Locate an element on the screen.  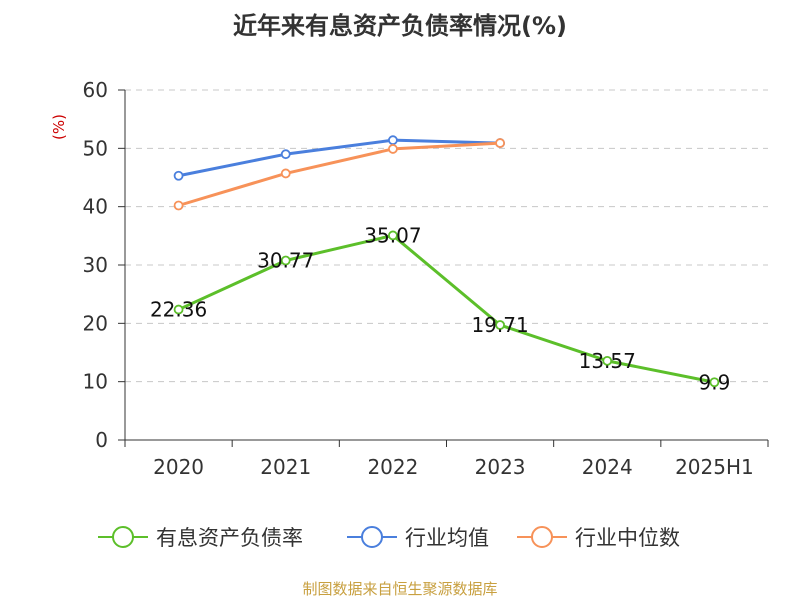
y-tick-label: 10 is located at coordinates (95, 382).